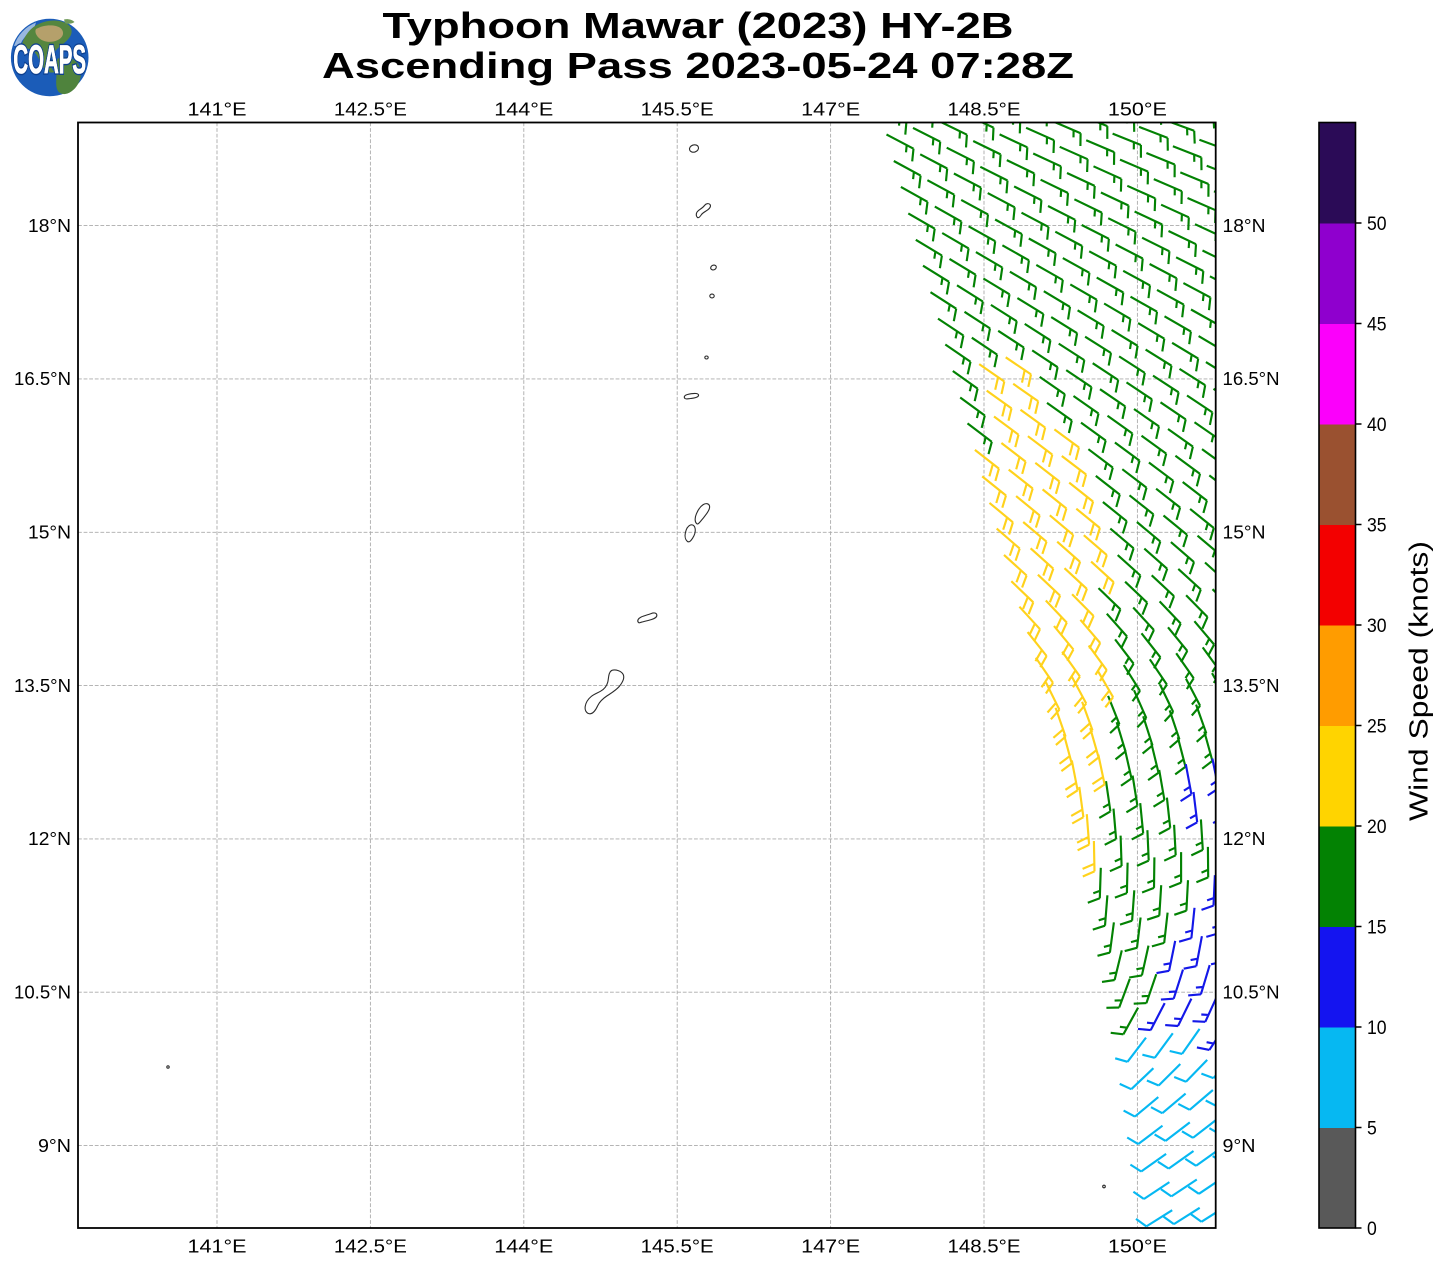 The image size is (1456, 1269). What do you see at coordinates (1377, 425) in the screenshot?
I see `svg-text: 40` at bounding box center [1377, 425].